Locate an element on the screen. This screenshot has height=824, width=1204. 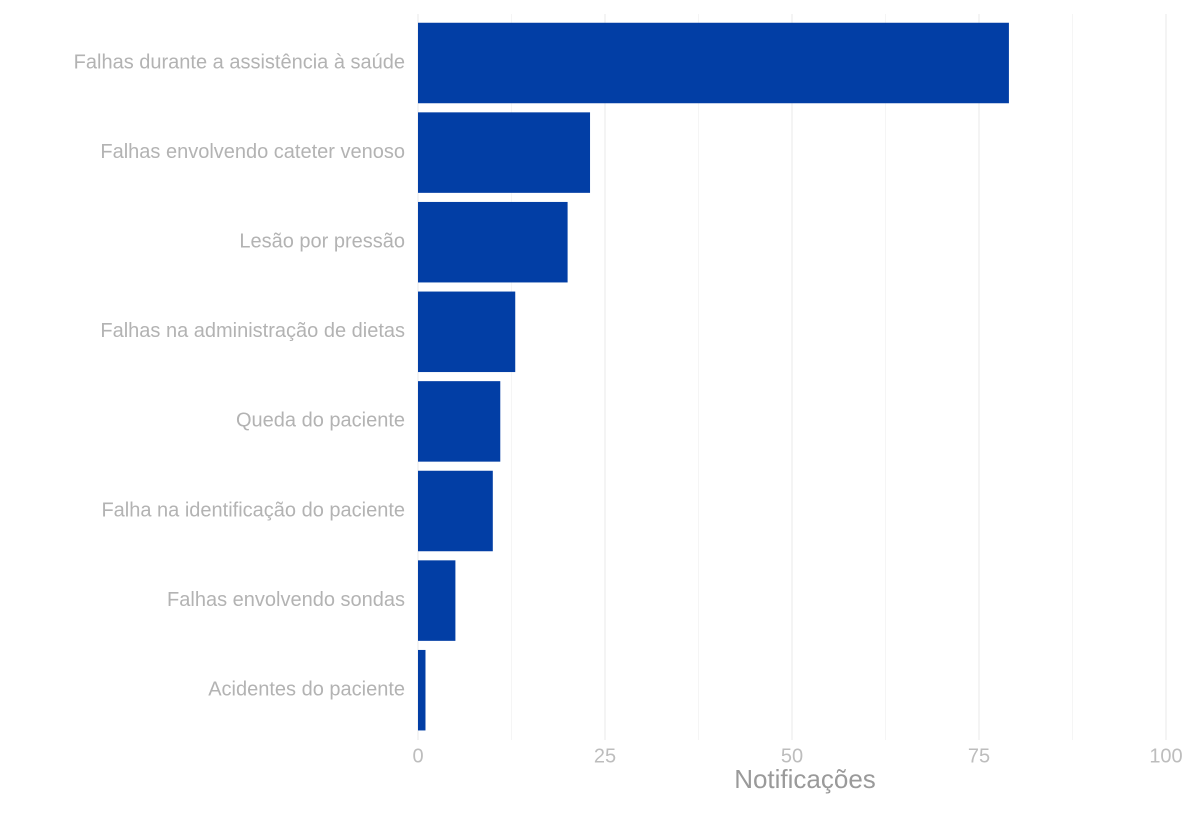
category-label: Queda do paciente is located at coordinates (320, 421).